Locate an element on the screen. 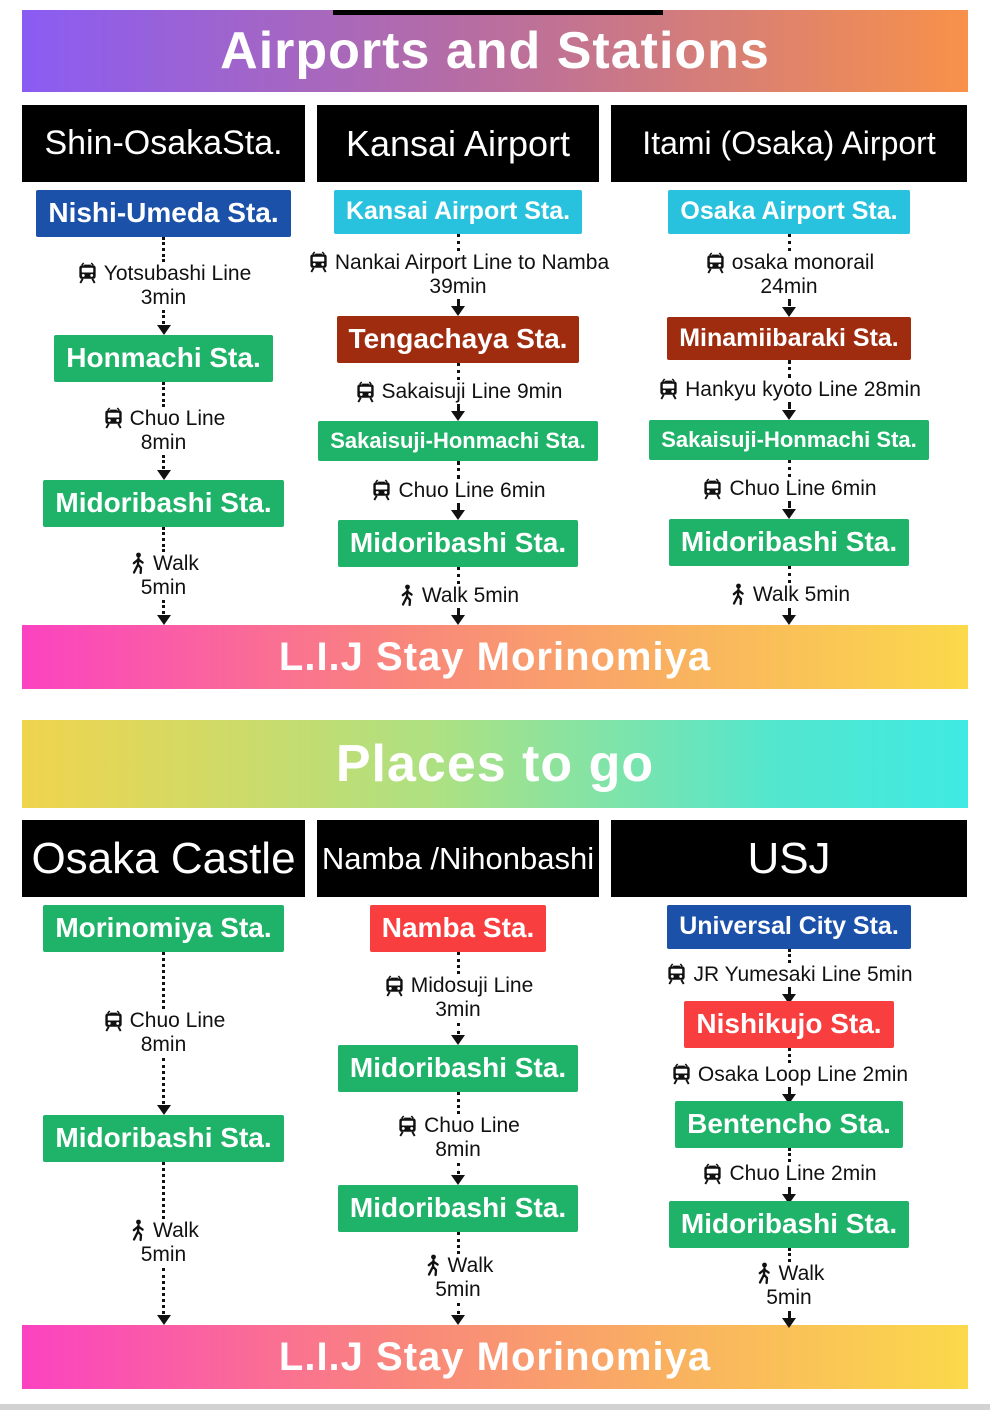  transit-line: osaka monorail is located at coordinates (789, 263).